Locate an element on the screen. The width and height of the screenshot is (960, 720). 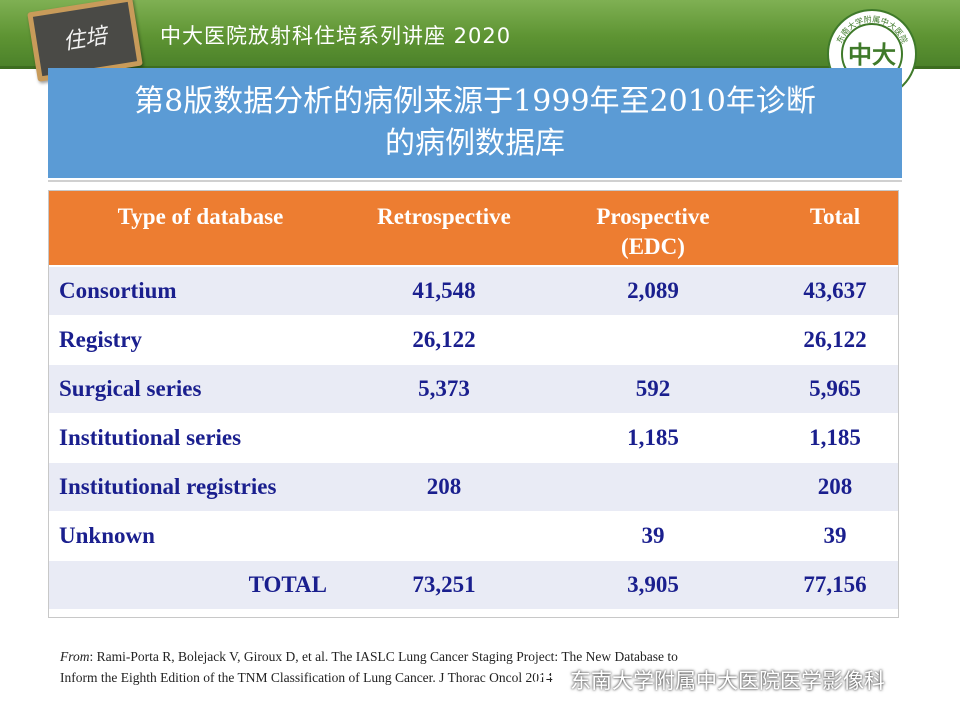
table-row: Institutional series 1,185 1,185 is located at coordinates (473, 438).